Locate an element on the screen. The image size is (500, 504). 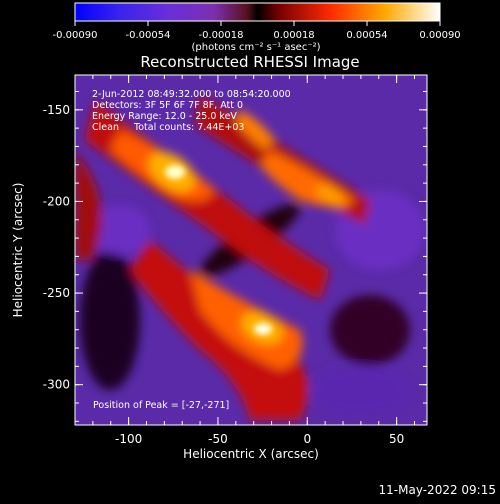
y-tick-label: -150 is located at coordinates (56, 110).